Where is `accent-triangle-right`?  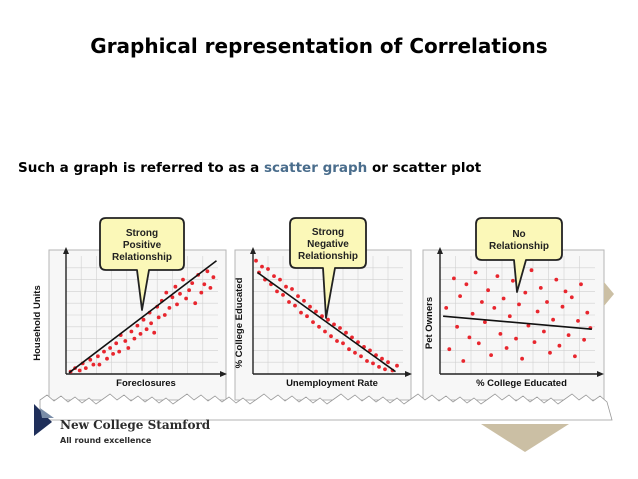 accent-triangle-right is located at coordinates (609, 294).